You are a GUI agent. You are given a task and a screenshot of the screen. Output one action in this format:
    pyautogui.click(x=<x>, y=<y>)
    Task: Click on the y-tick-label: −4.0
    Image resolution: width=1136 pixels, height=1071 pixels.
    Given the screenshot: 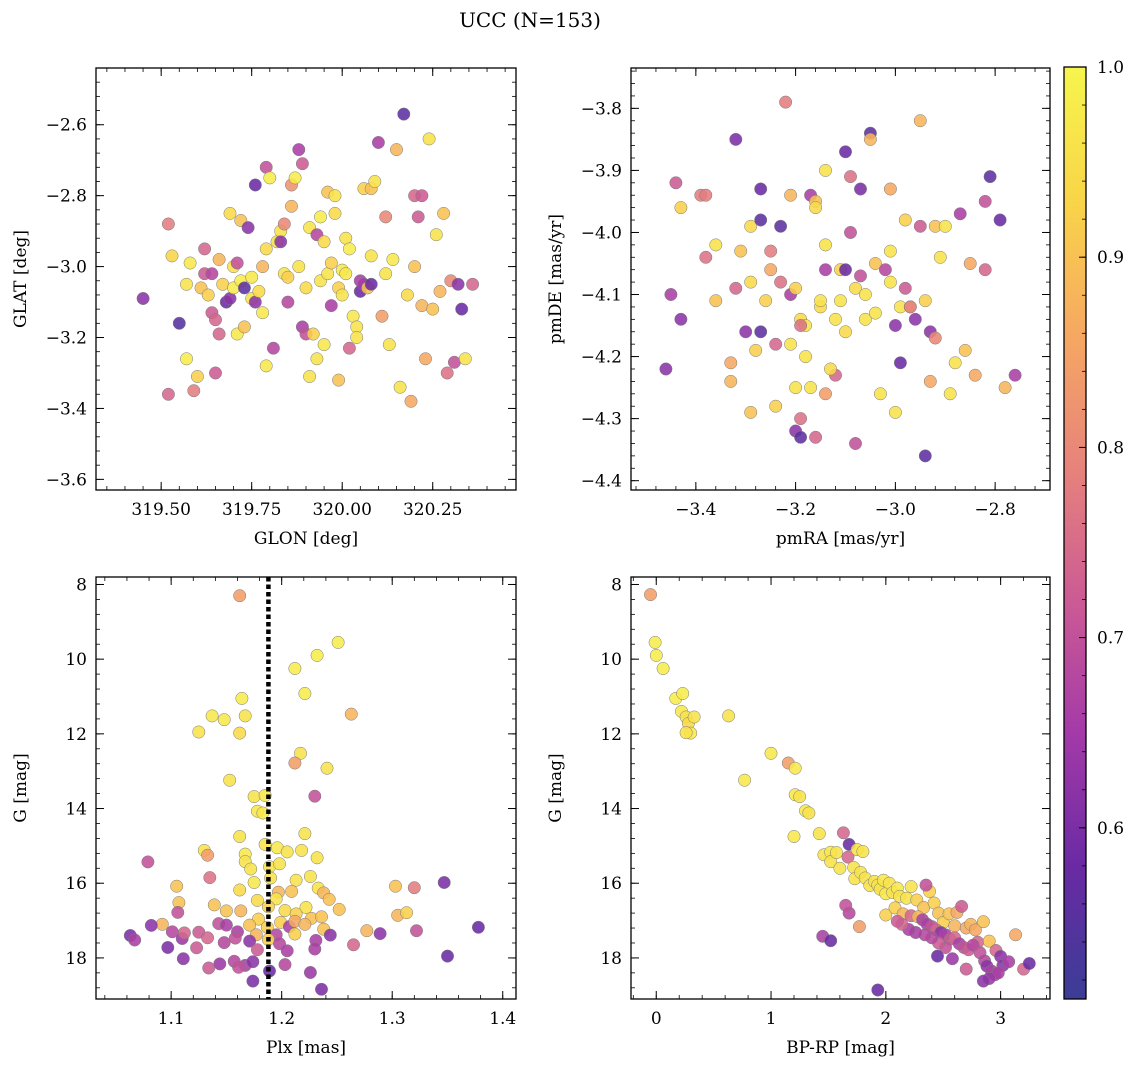 What is the action you would take?
    pyautogui.click(x=601, y=233)
    